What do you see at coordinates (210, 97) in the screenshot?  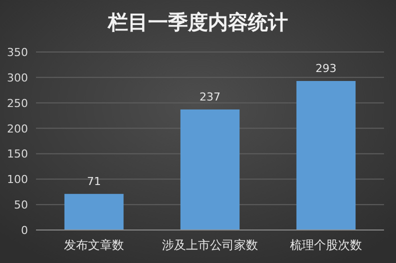 I see `data-label: 237` at bounding box center [210, 97].